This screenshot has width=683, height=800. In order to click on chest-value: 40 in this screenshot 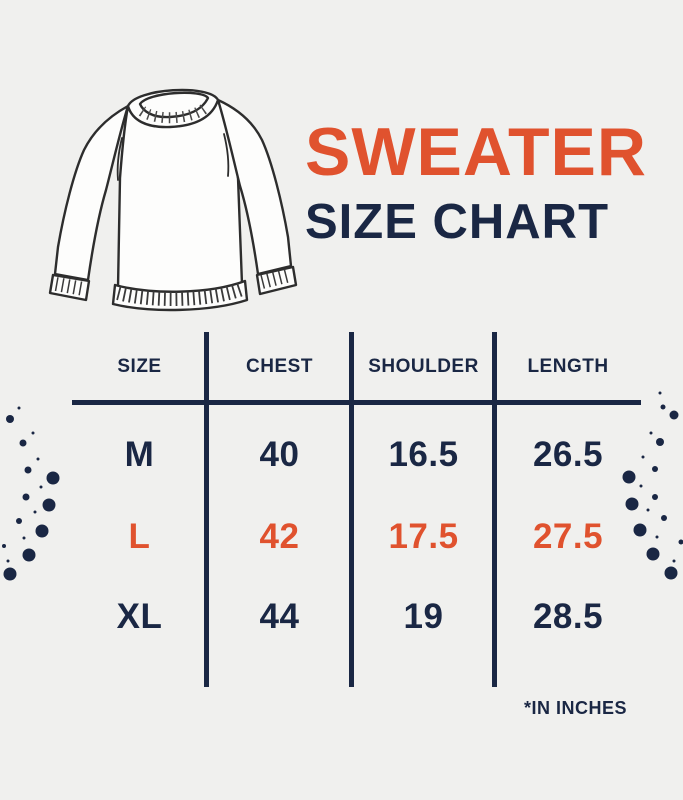, I will do `click(279, 454)`.